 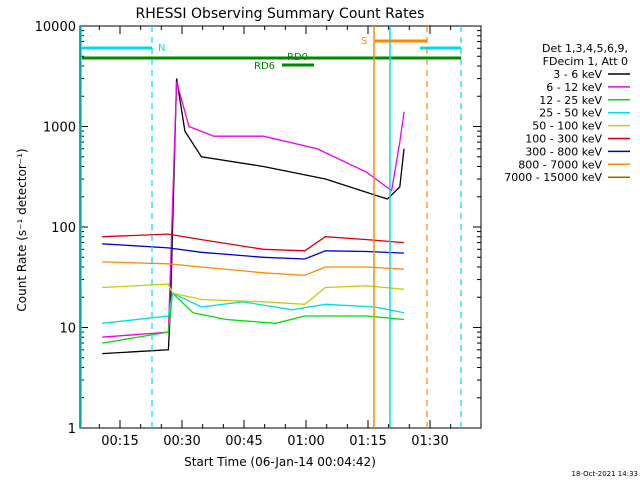 What do you see at coordinates (55, 27) in the screenshot?
I see `y-tick-label: 10000` at bounding box center [55, 27].